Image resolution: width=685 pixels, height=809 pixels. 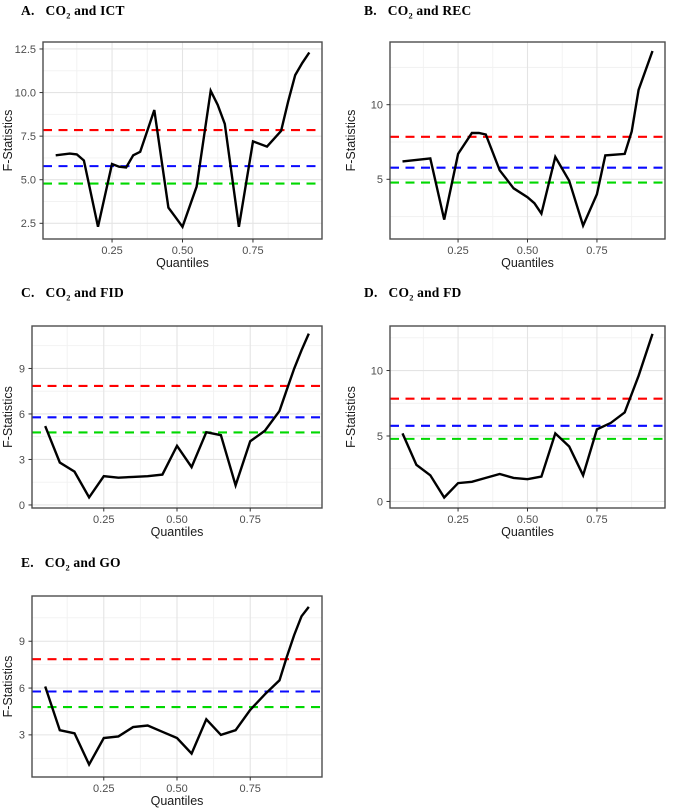 I want to click on axes: 3 6 9 0.25 0.50 0.75, so click(x=140, y=715).